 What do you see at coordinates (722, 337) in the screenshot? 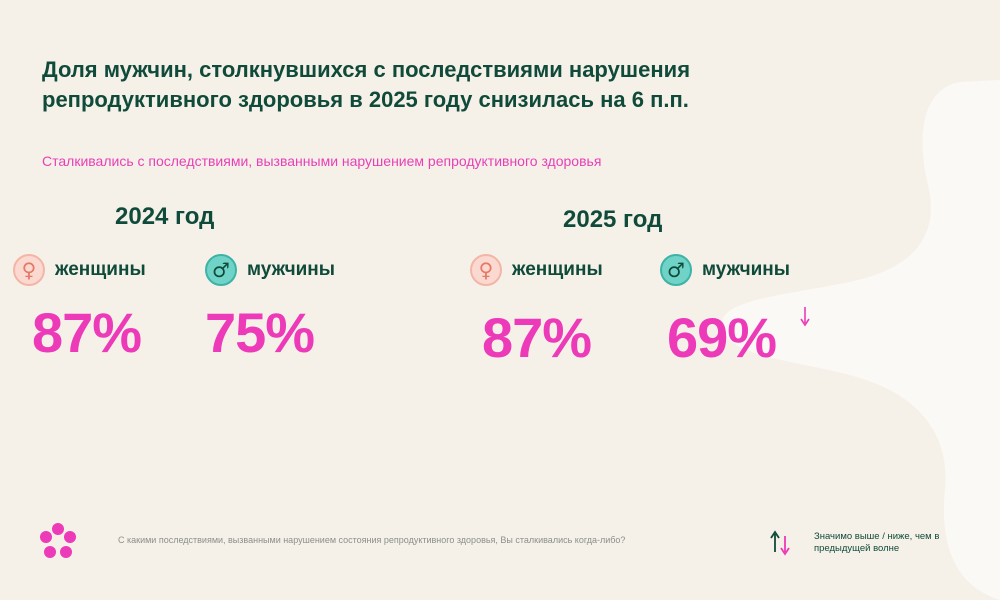
I see `male-2025-value: 69%` at bounding box center [722, 337].